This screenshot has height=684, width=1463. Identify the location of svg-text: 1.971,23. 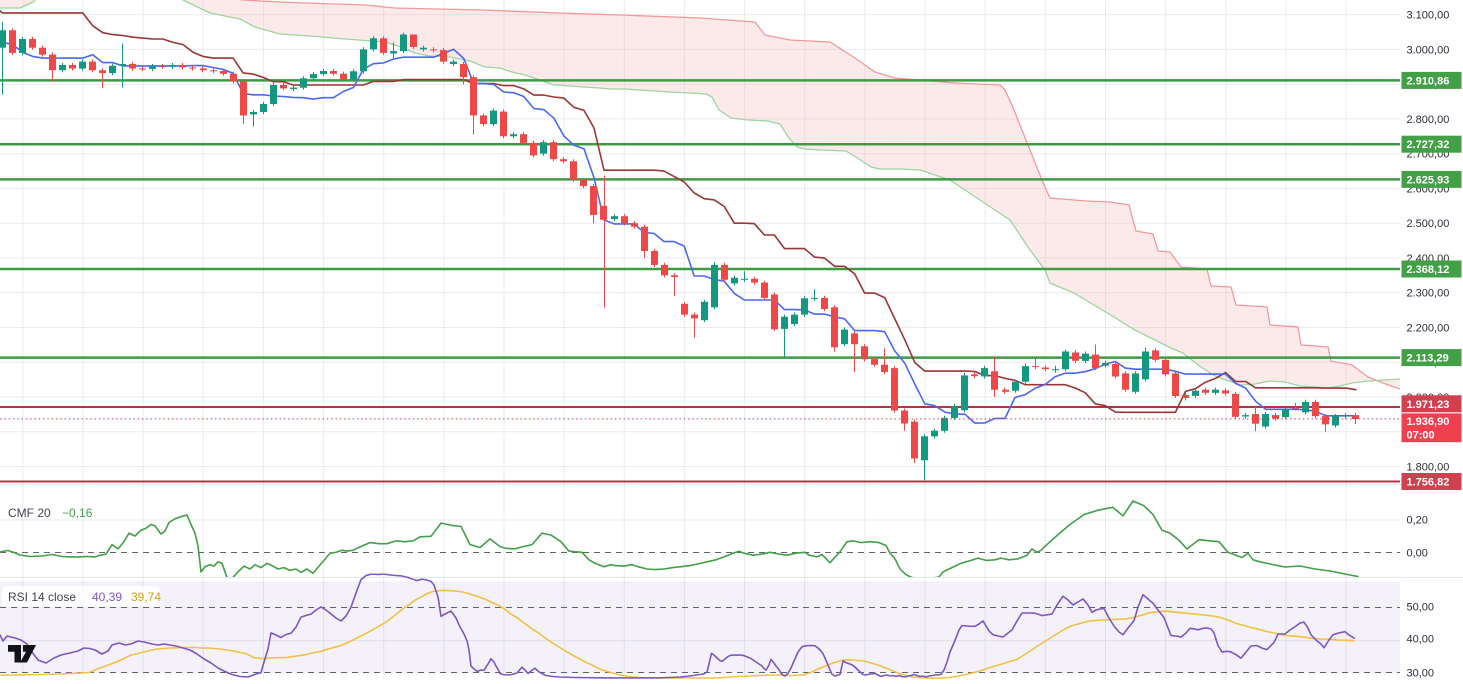
(1428, 405).